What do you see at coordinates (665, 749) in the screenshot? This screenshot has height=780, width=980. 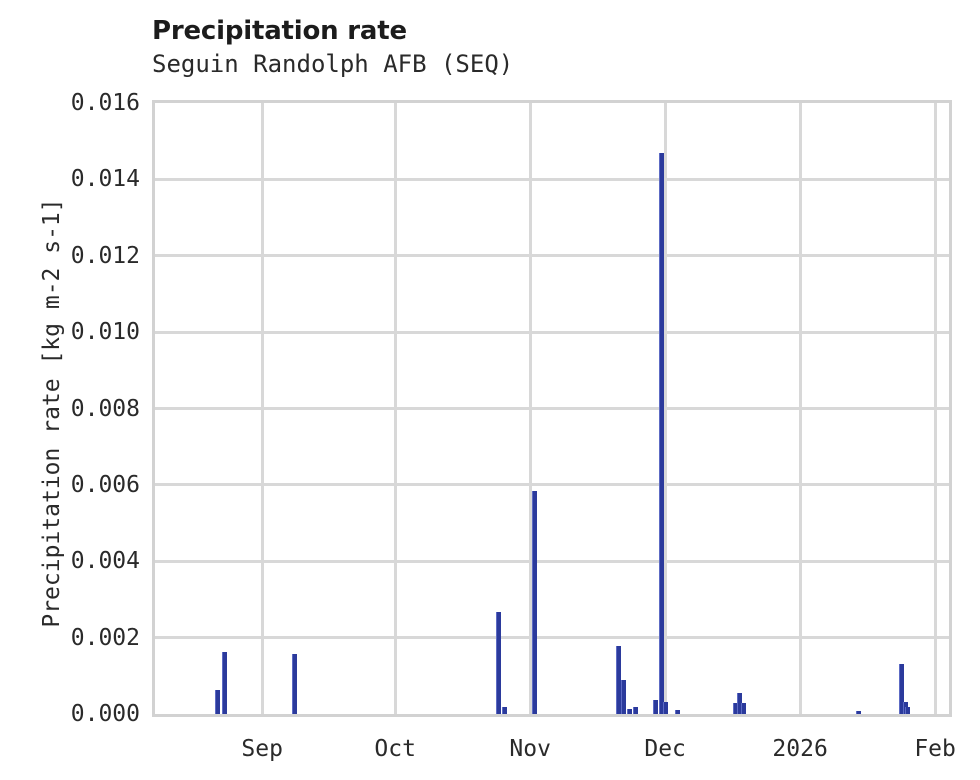 I see `x-axis-tick-label: Dec` at bounding box center [665, 749].